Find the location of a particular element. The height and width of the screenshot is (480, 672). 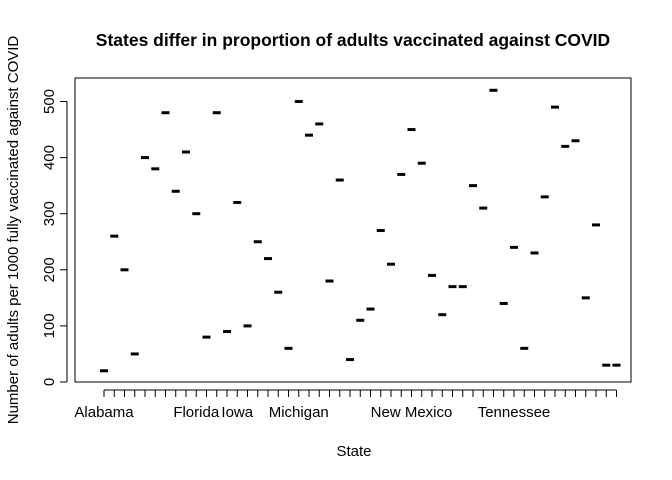

y-tick-label: 400 is located at coordinates (49, 157).